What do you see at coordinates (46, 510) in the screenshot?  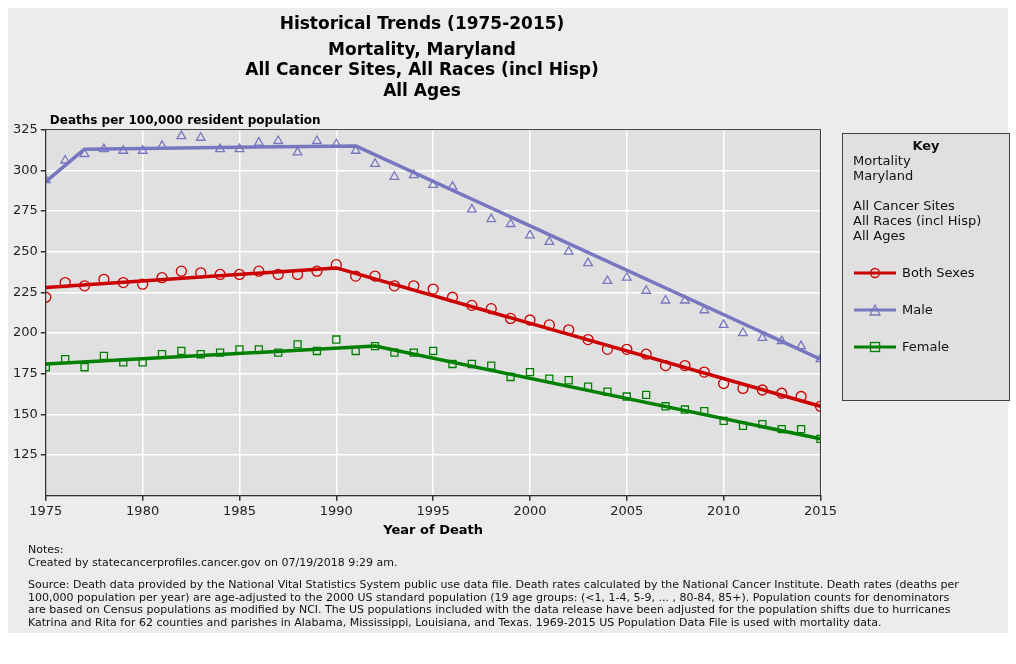 I see `x-tick-label: 1975` at bounding box center [46, 510].